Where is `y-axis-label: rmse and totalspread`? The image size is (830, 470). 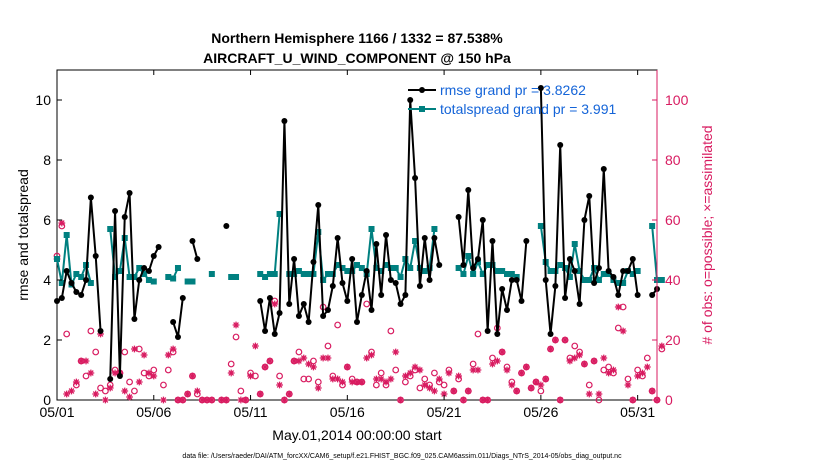 y-axis-label: rmse and totalspread is located at coordinates (23, 235).